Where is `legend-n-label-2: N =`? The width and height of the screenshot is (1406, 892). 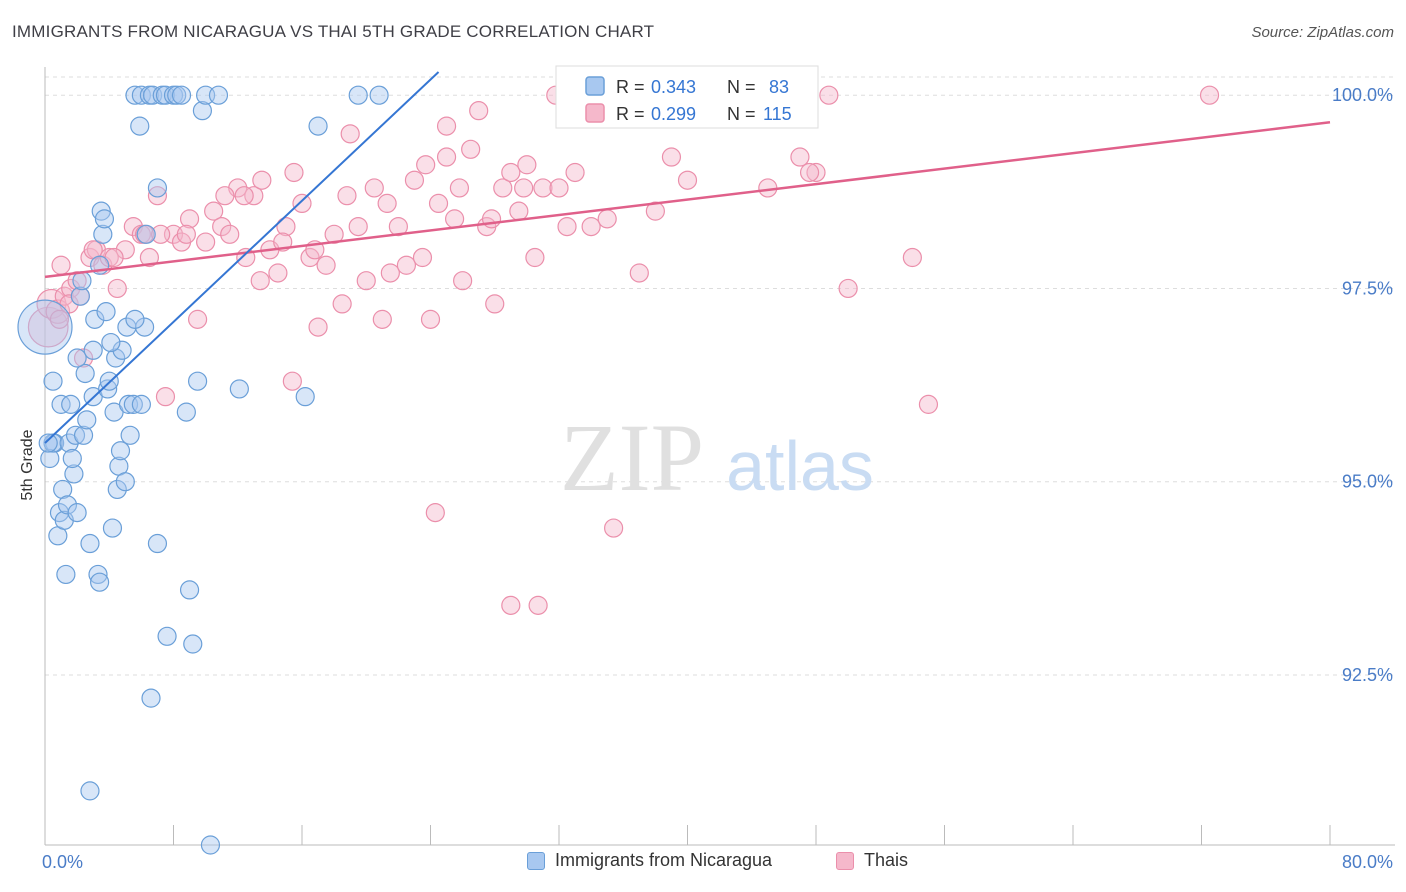
legend-n-label-2: N = is located at coordinates (741, 114).